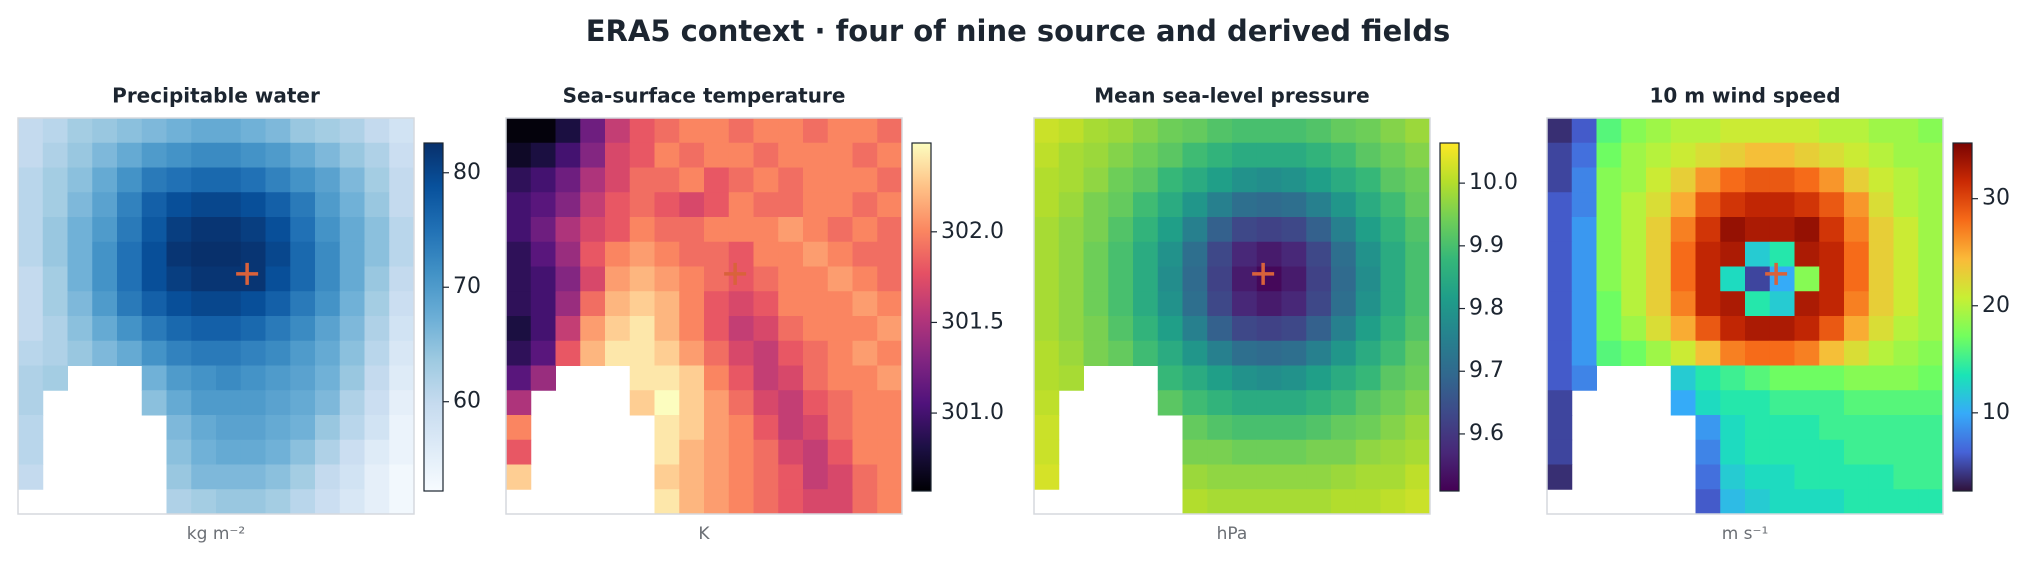  Describe the element at coordinates (1232, 316) in the screenshot. I see `panel-frame` at that location.